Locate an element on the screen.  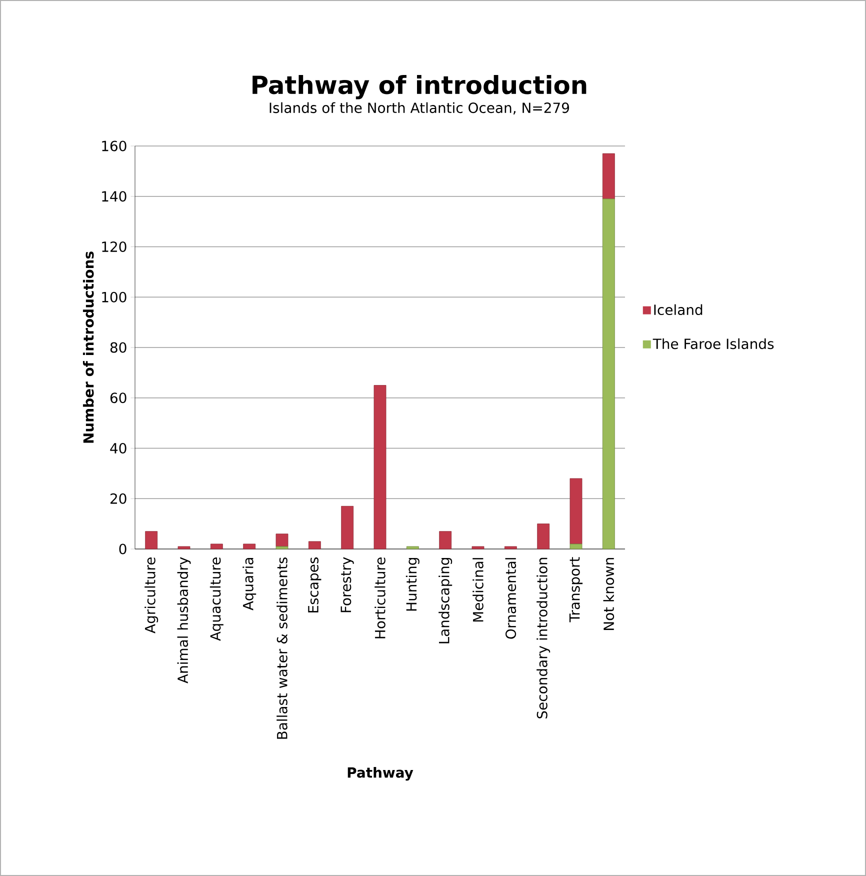
y-tick-label: 20 is located at coordinates (118, 498).